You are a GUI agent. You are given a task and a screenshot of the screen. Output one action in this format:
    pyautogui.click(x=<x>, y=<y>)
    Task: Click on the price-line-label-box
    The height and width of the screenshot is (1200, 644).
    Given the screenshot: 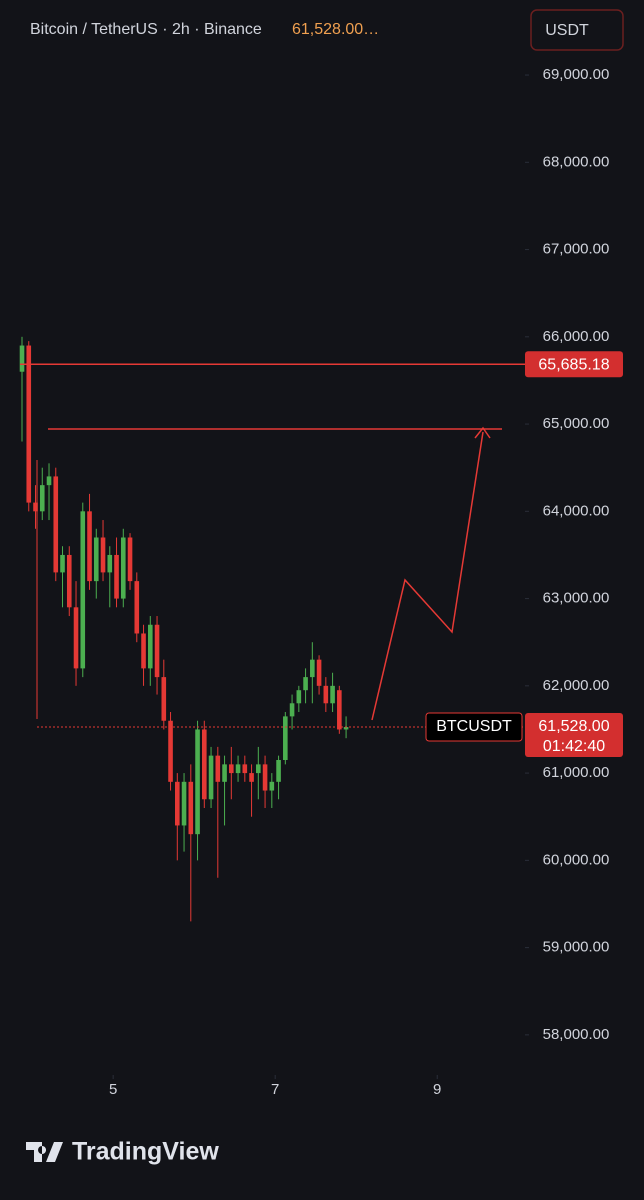 What is the action you would take?
    pyautogui.click(x=574, y=364)
    